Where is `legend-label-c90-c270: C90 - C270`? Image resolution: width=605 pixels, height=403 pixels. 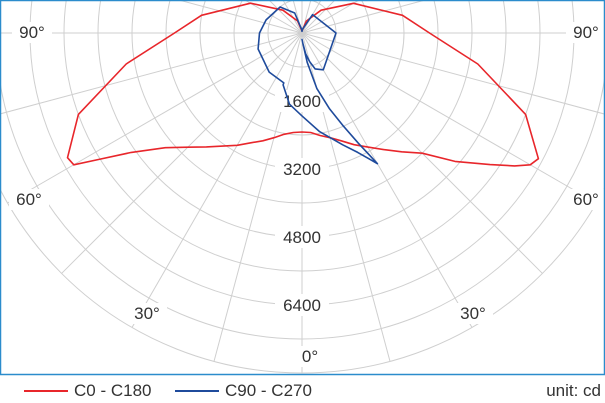
legend-label-c90-c270: C90 - C270 is located at coordinates (268, 390).